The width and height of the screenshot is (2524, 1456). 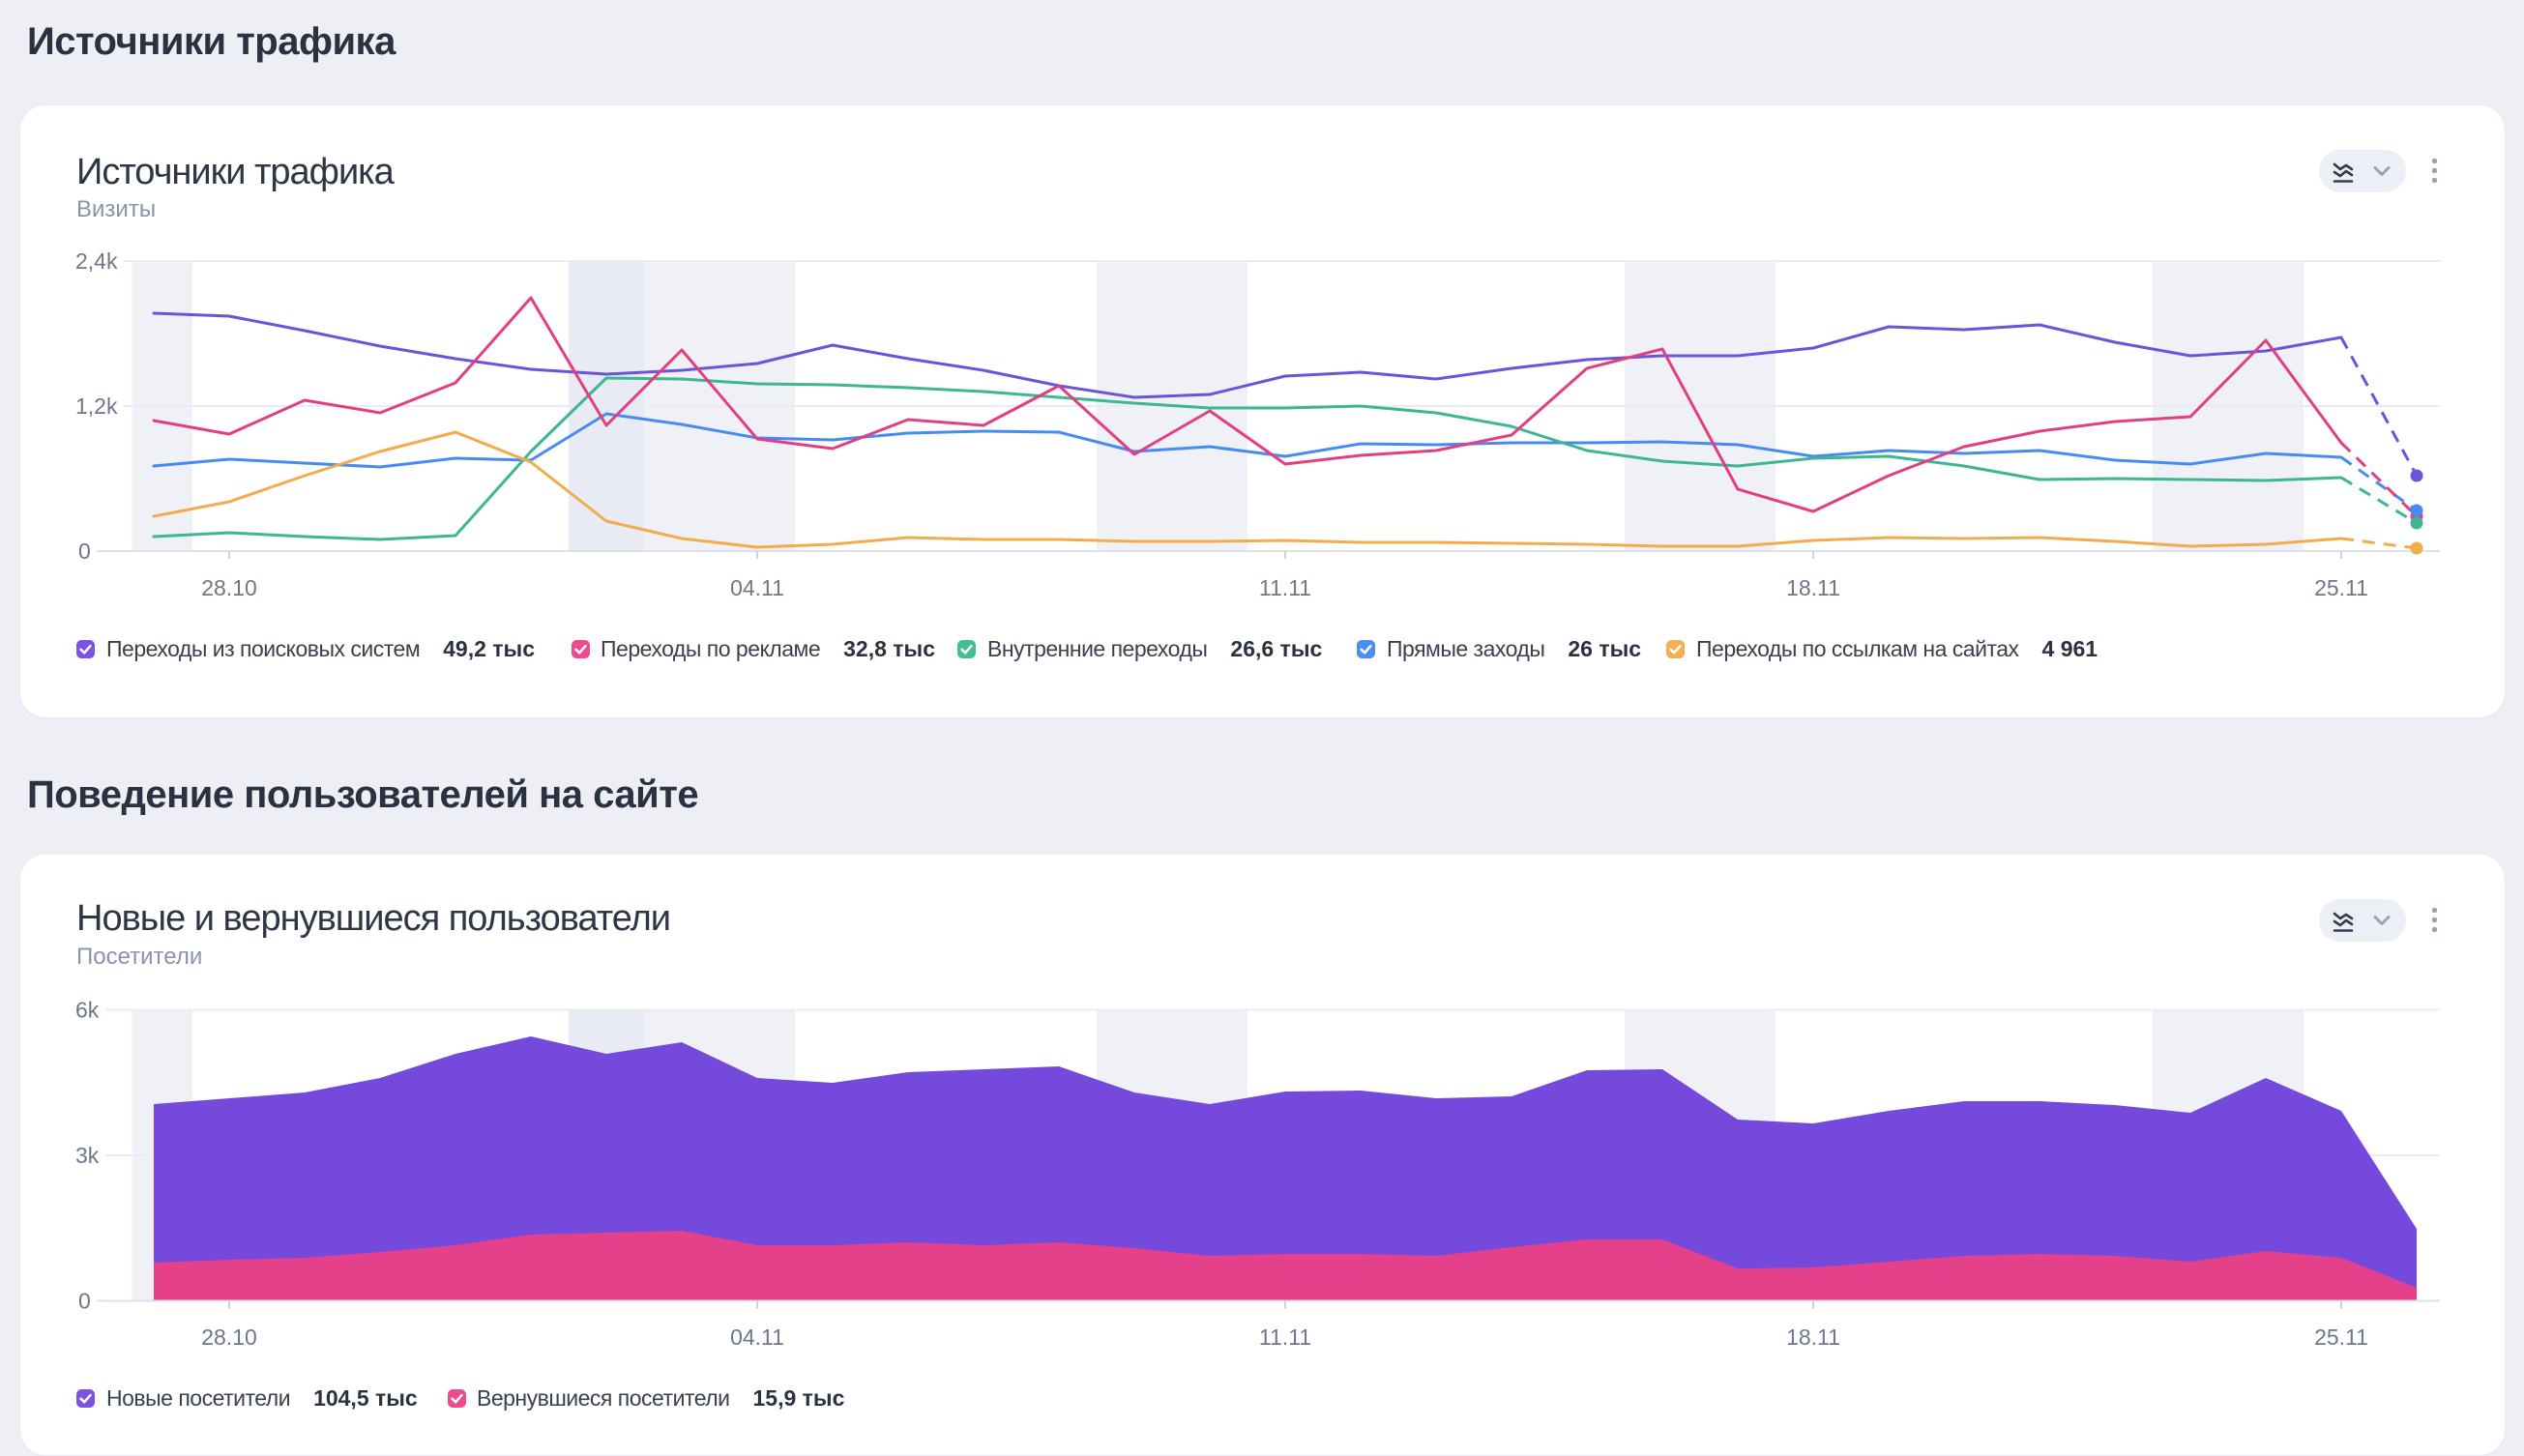 I want to click on svg-text: 1,2k, so click(x=96, y=406).